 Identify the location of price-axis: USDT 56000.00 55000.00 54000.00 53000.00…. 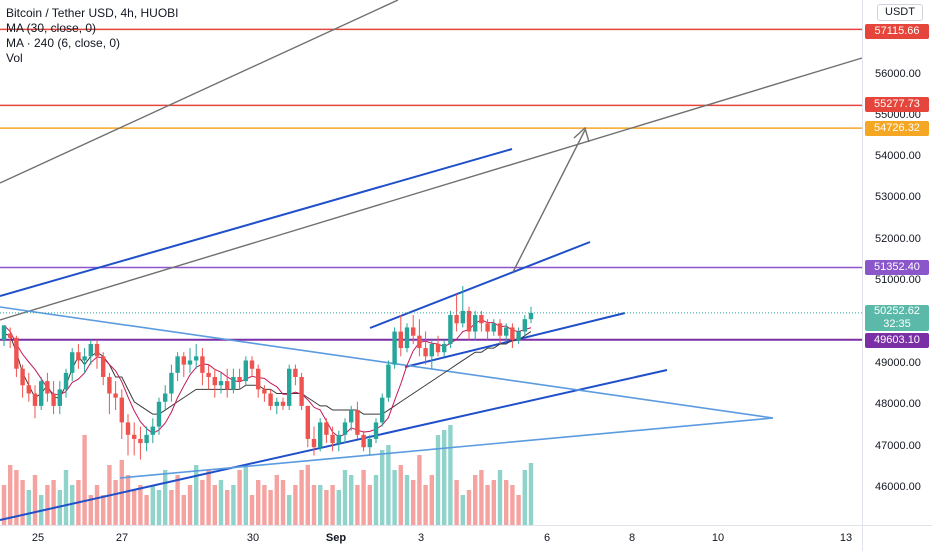
(897, 262).